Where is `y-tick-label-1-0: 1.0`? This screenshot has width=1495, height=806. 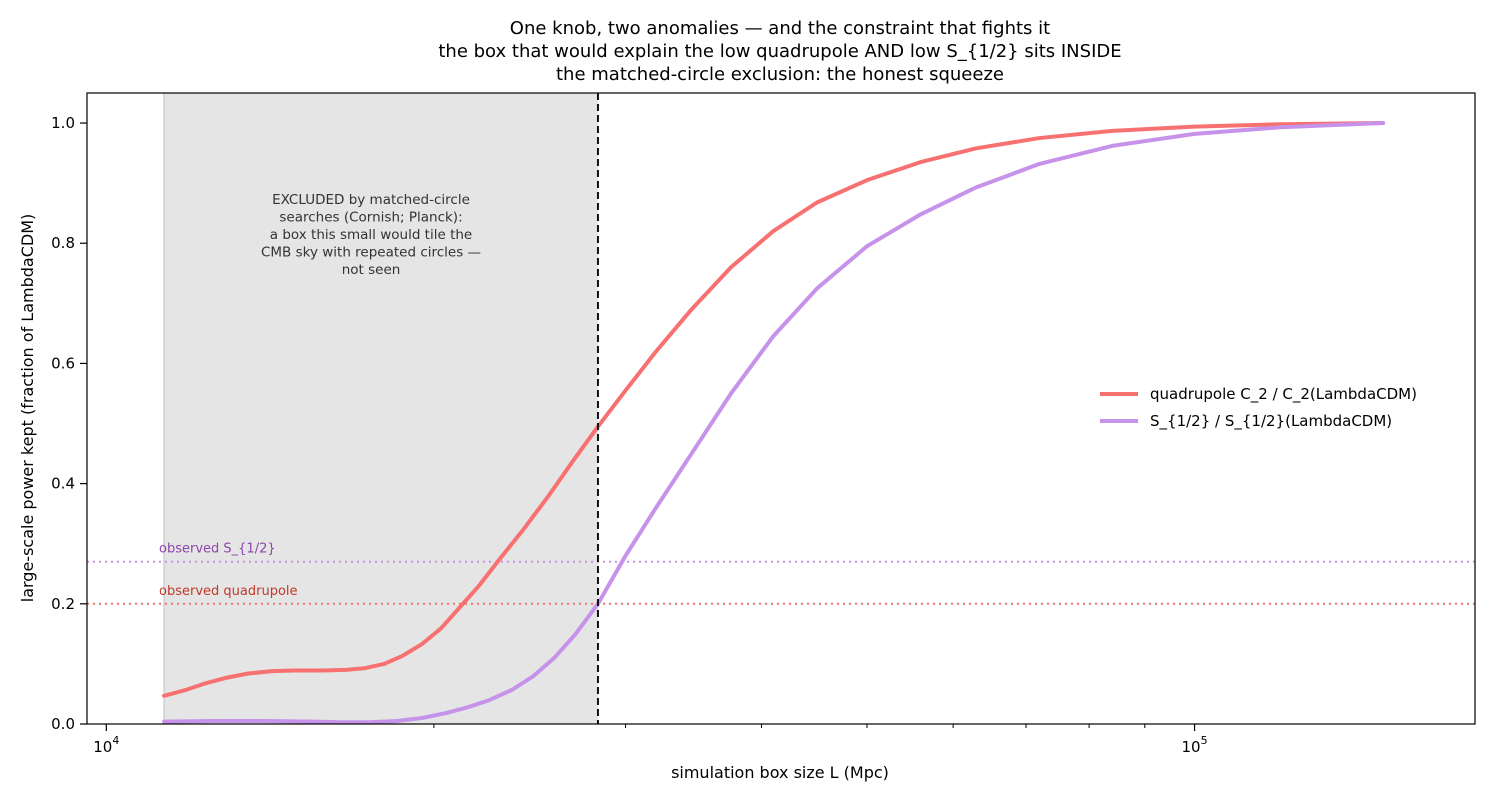 y-tick-label-1-0: 1.0 is located at coordinates (63, 123).